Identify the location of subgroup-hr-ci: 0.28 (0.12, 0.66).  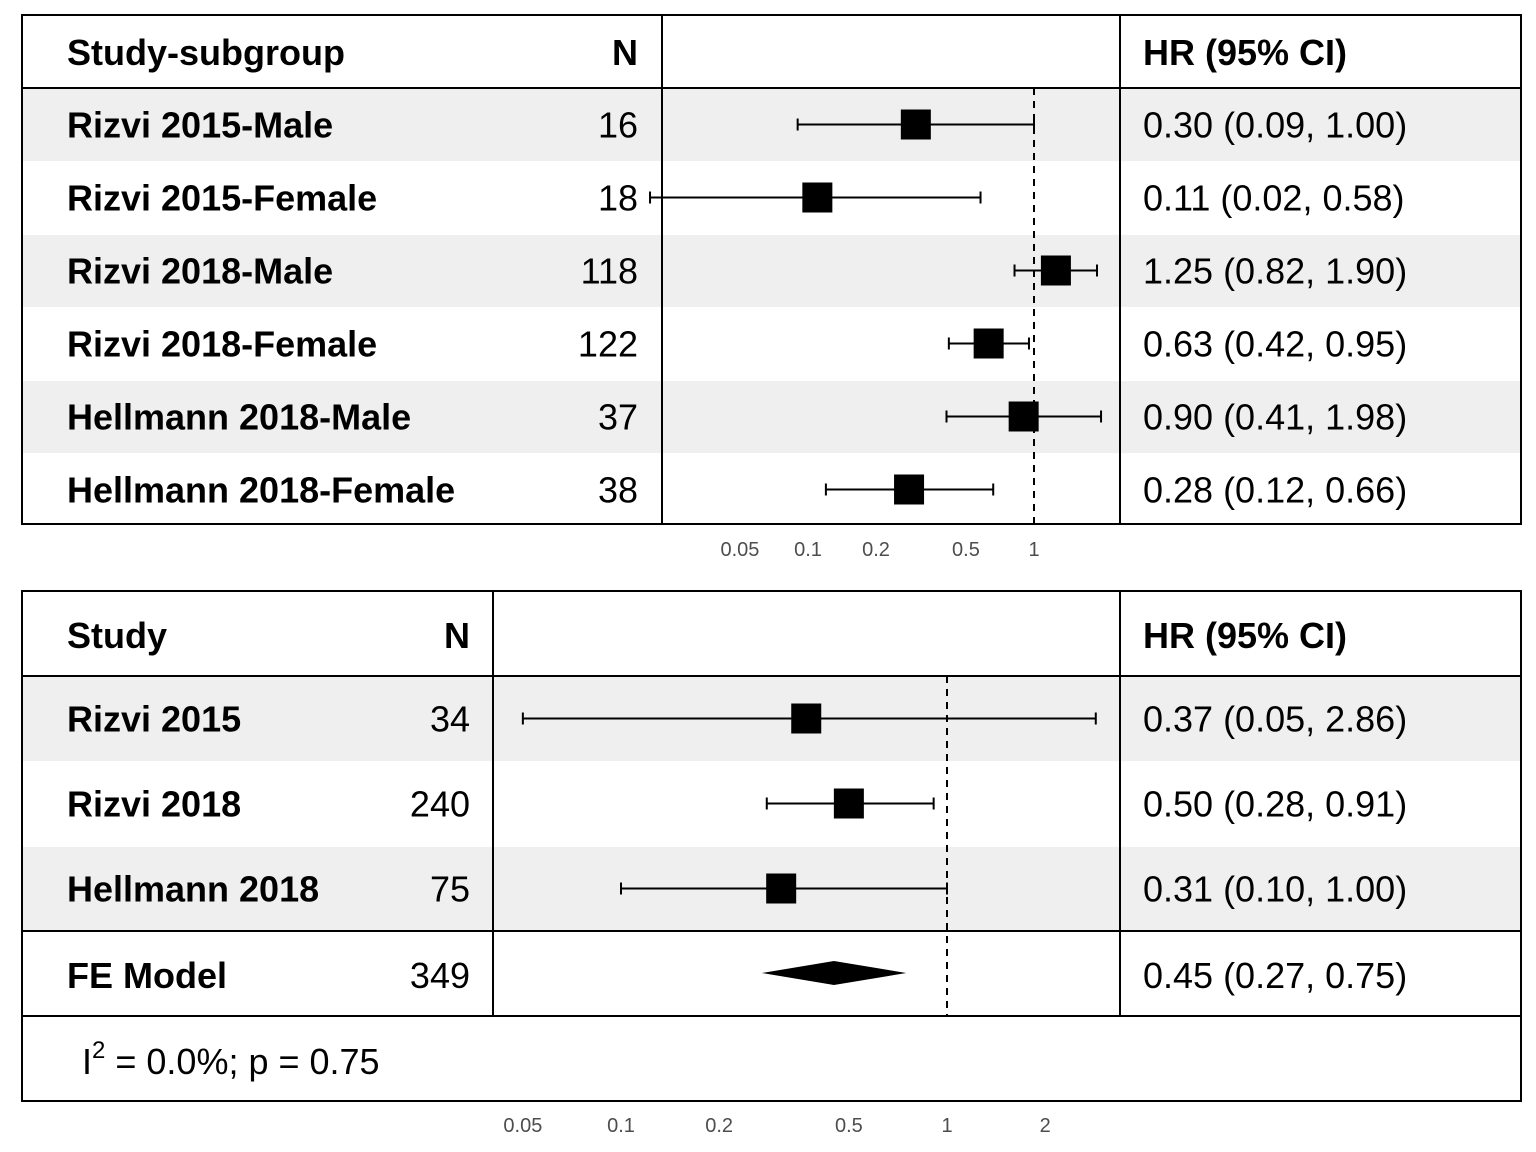
(1275, 490).